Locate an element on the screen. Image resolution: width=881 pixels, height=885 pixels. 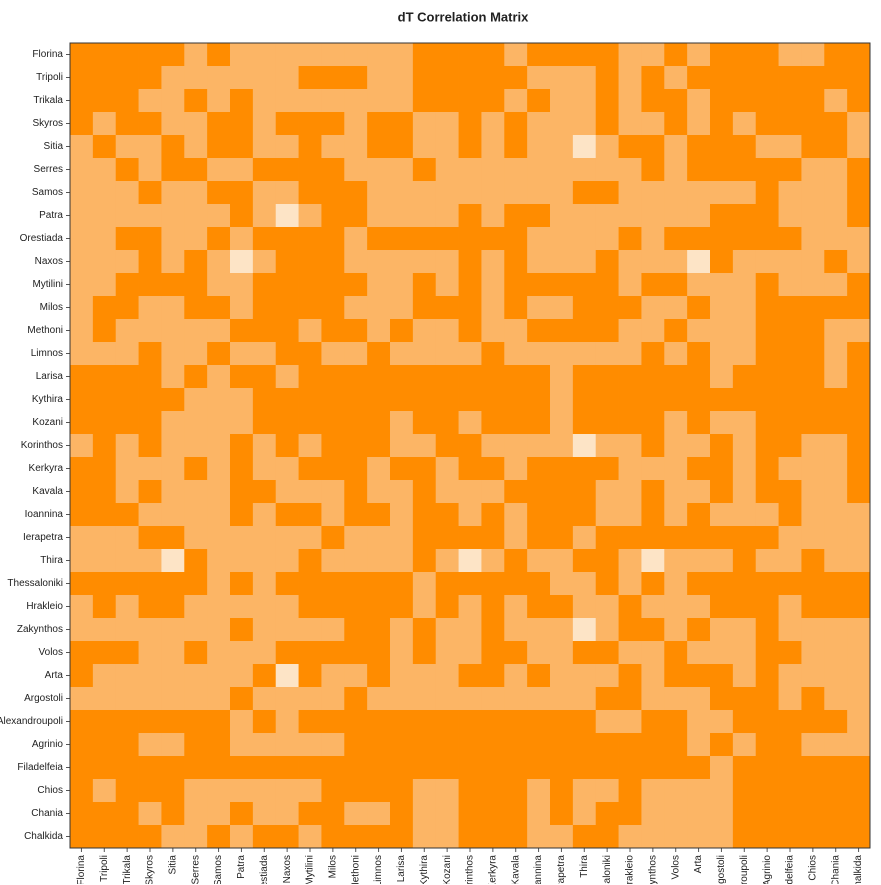
y-tick-label: Volos is located at coordinates (51, 652).